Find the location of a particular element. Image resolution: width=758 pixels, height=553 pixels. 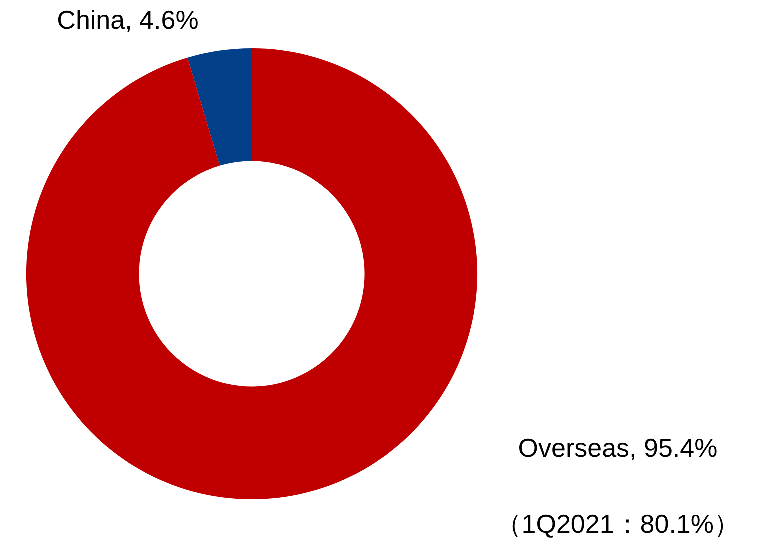

slice-label: Overseas, 95.4% is located at coordinates (618, 448).